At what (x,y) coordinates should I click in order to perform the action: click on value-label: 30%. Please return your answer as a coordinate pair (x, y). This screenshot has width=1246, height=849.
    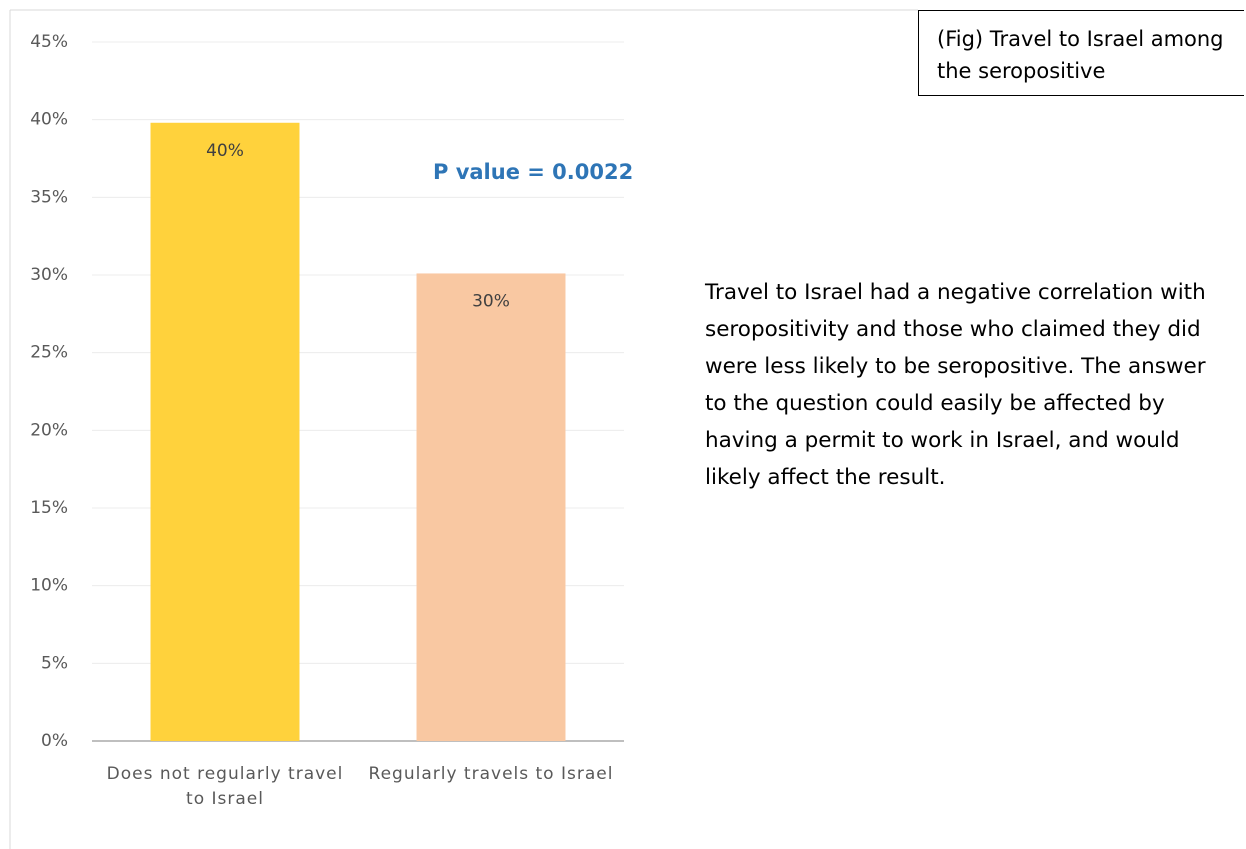
    Looking at the image, I should click on (491, 301).